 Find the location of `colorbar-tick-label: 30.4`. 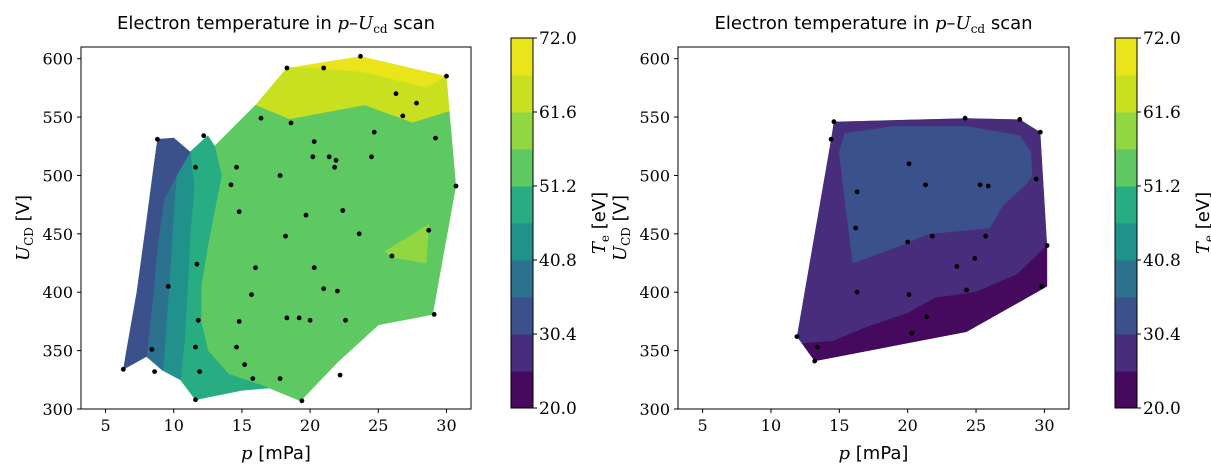

colorbar-tick-label: 30.4 is located at coordinates (1162, 335).